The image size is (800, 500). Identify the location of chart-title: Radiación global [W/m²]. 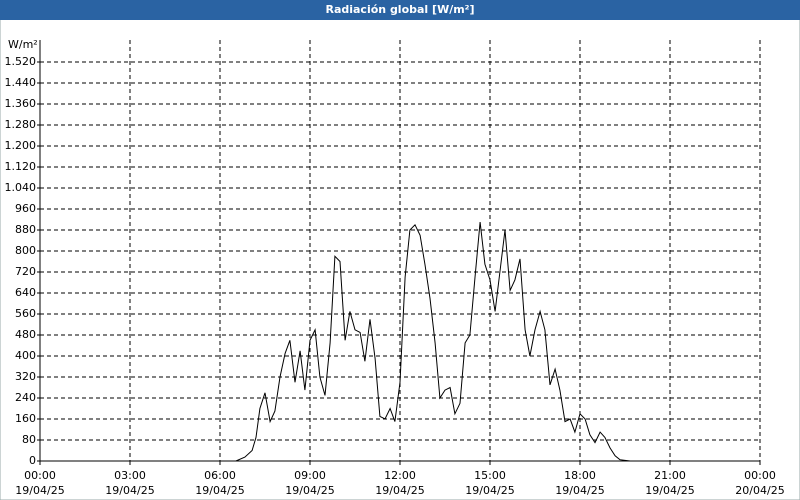
(399, 9).